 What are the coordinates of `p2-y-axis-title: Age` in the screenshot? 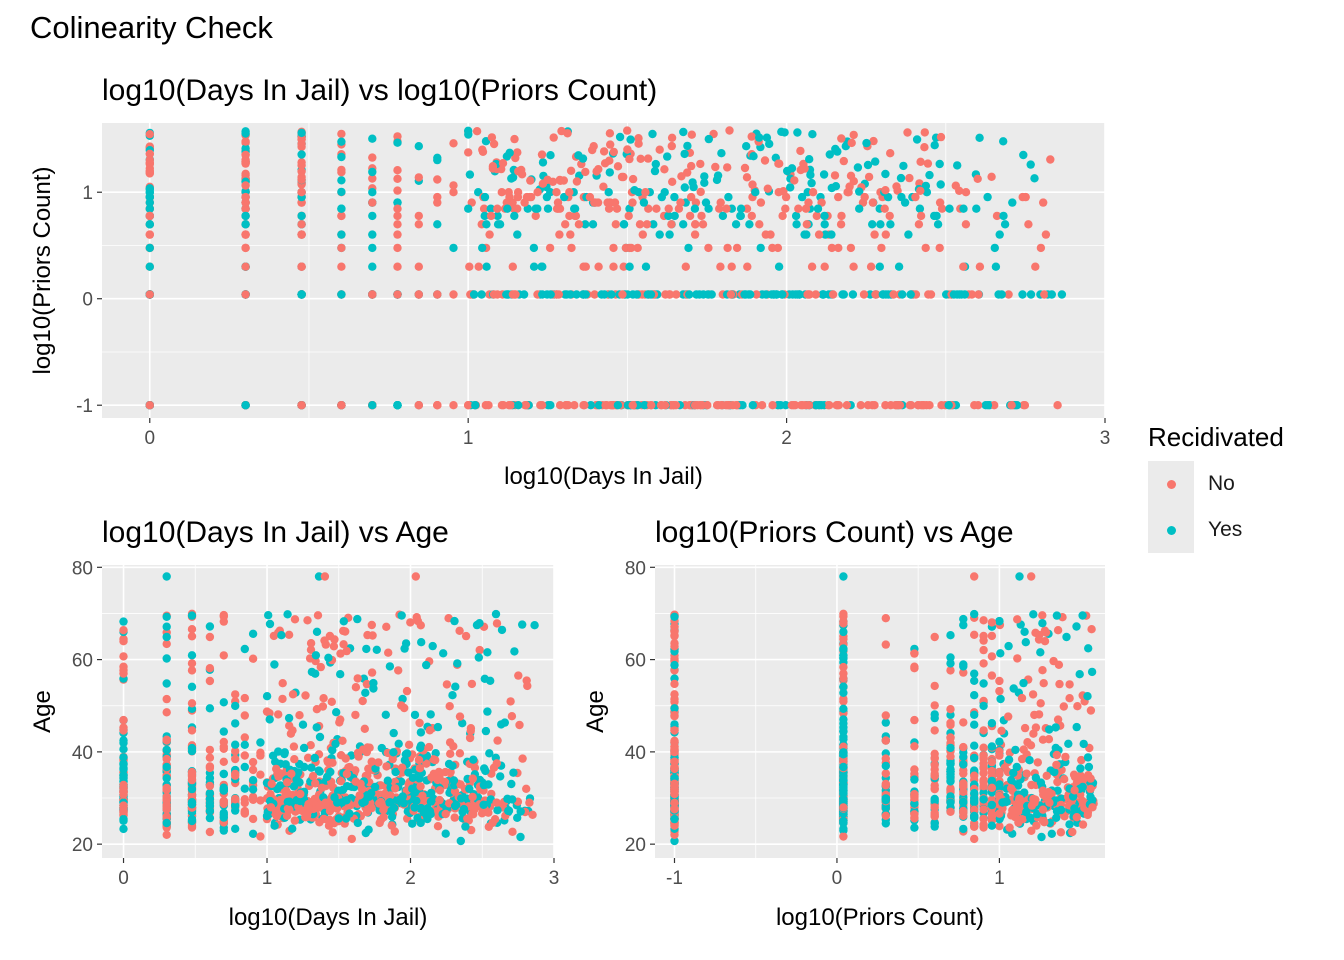 It's located at (42, 711).